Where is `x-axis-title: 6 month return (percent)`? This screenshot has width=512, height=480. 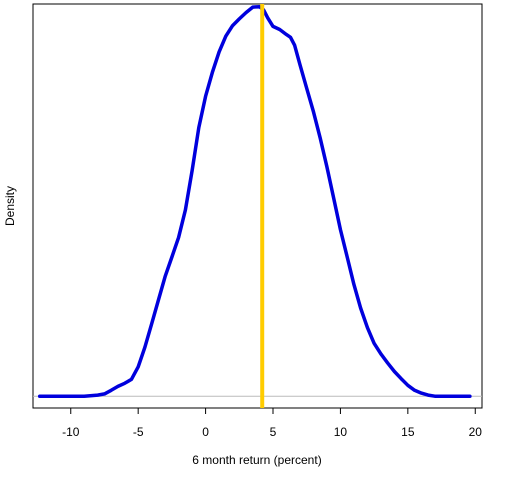
x-axis-title: 6 month return (percent) is located at coordinates (256, 460).